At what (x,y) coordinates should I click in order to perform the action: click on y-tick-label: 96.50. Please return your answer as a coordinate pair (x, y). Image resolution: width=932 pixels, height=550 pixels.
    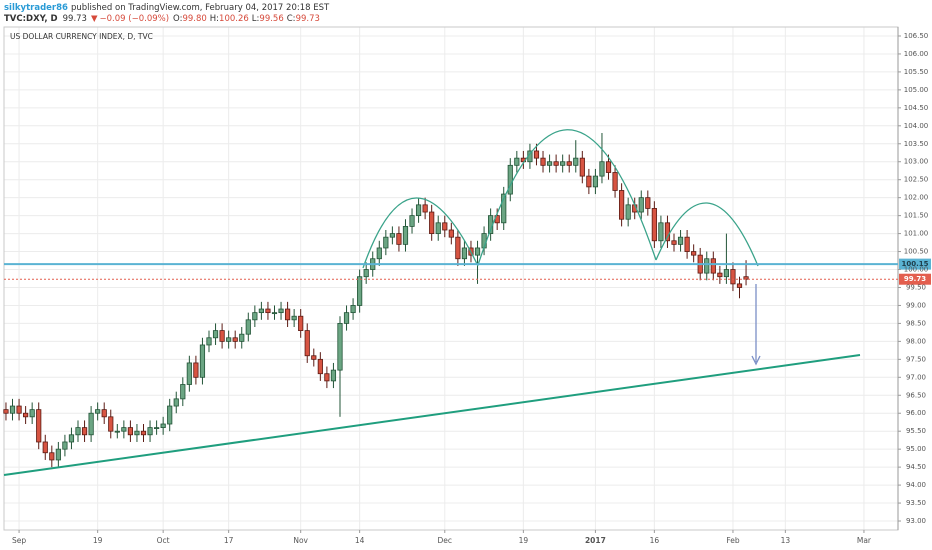
    Looking at the image, I should click on (916, 395).